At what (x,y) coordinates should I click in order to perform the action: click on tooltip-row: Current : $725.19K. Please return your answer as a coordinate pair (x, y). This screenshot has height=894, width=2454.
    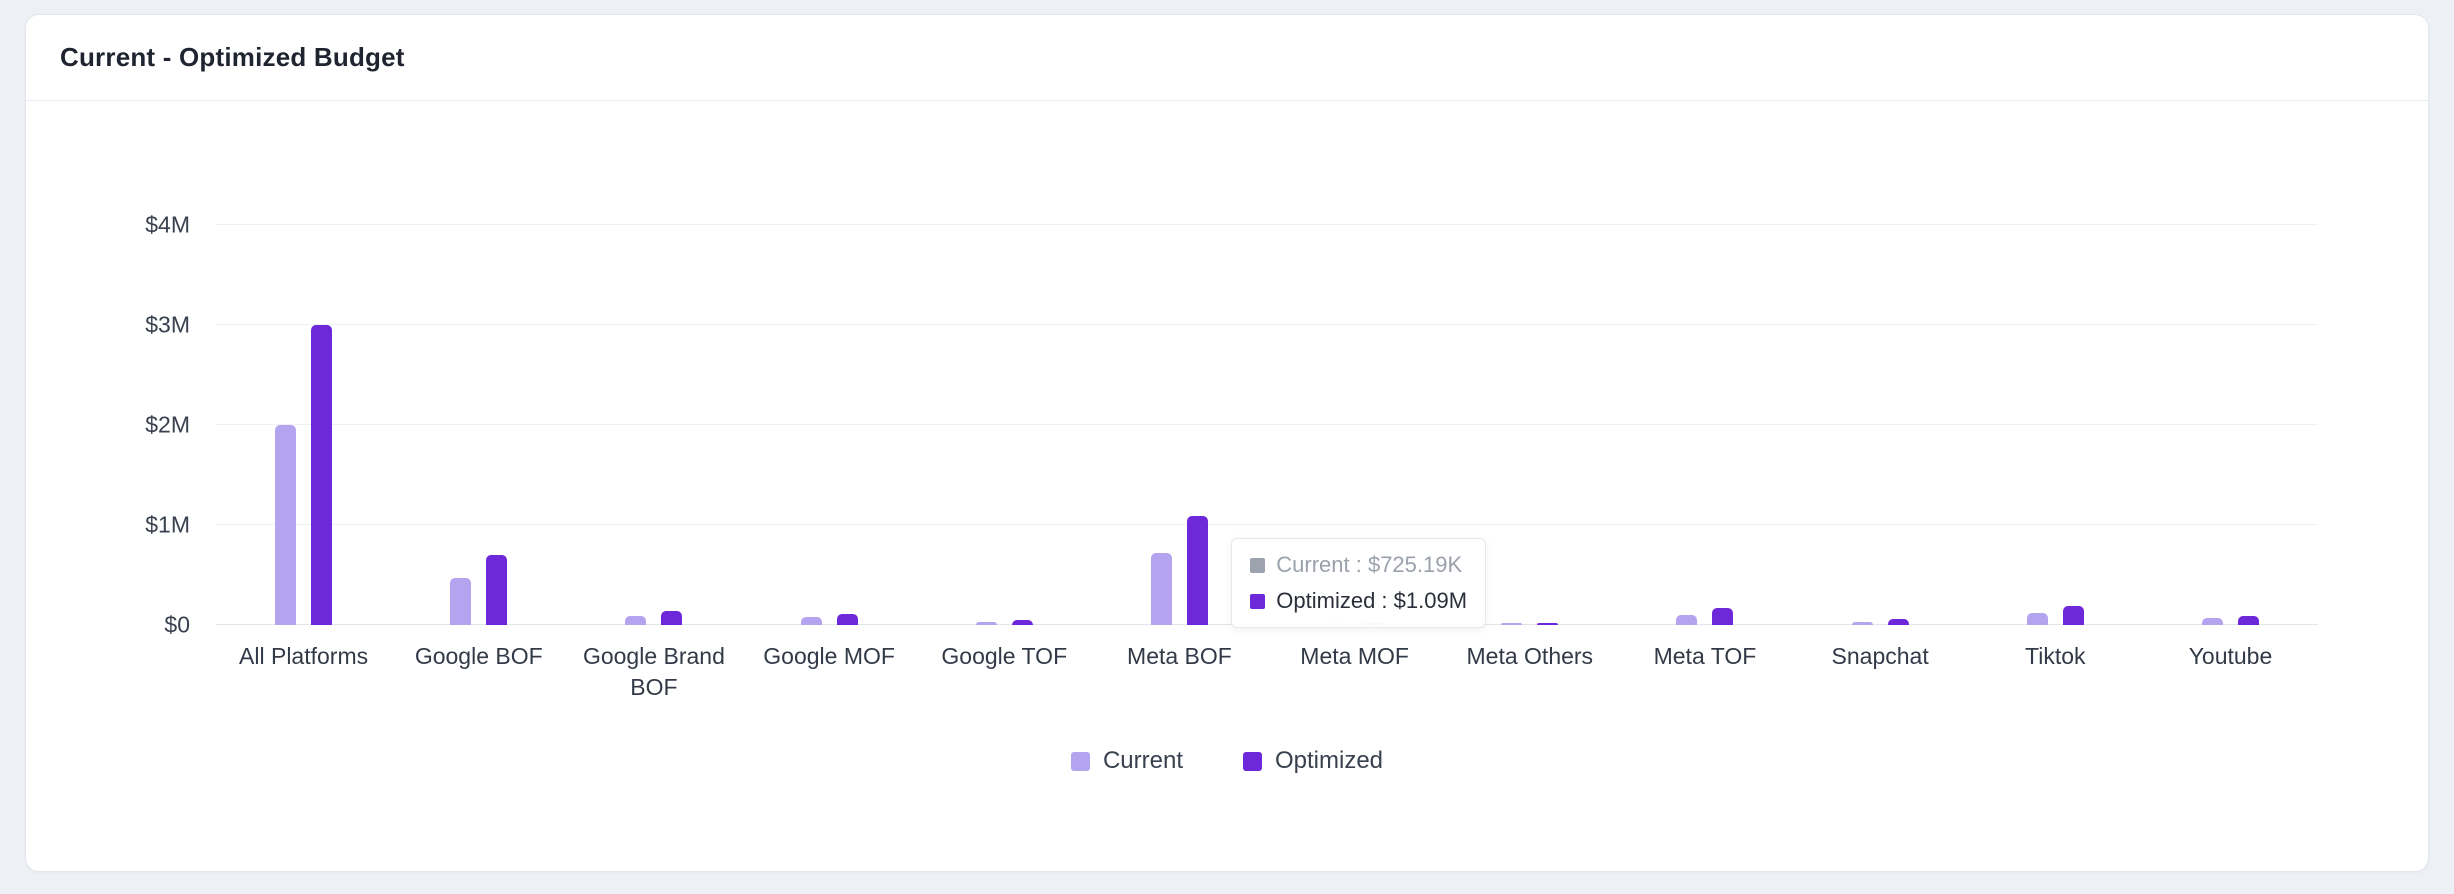
    Looking at the image, I should click on (1358, 565).